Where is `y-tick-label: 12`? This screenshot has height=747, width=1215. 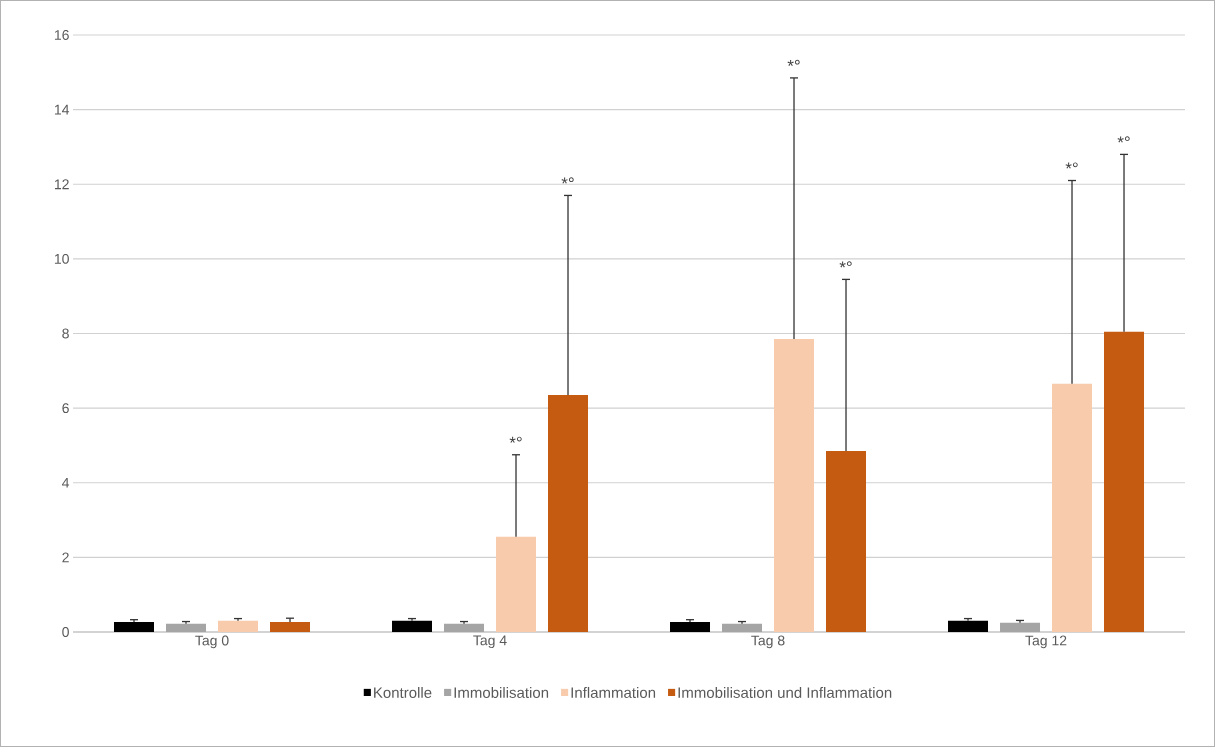
y-tick-label: 12 is located at coordinates (61, 184).